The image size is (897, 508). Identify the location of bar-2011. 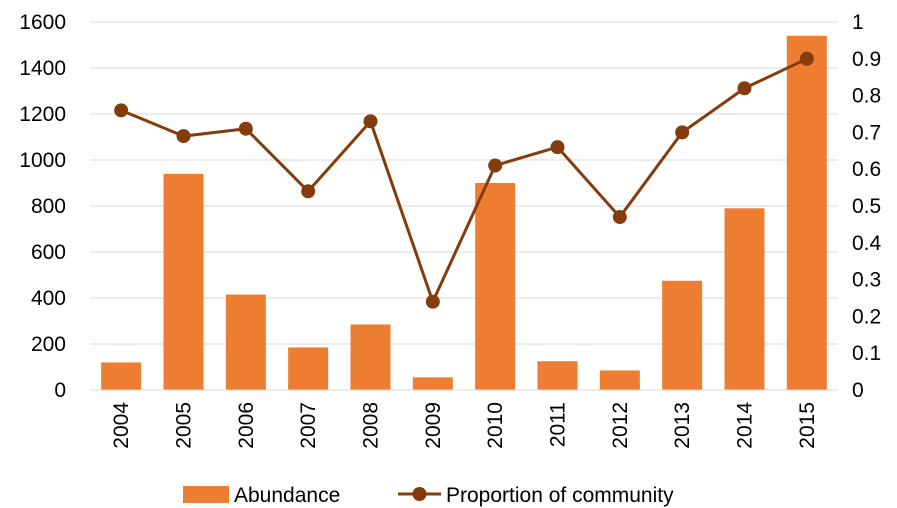
(557, 375).